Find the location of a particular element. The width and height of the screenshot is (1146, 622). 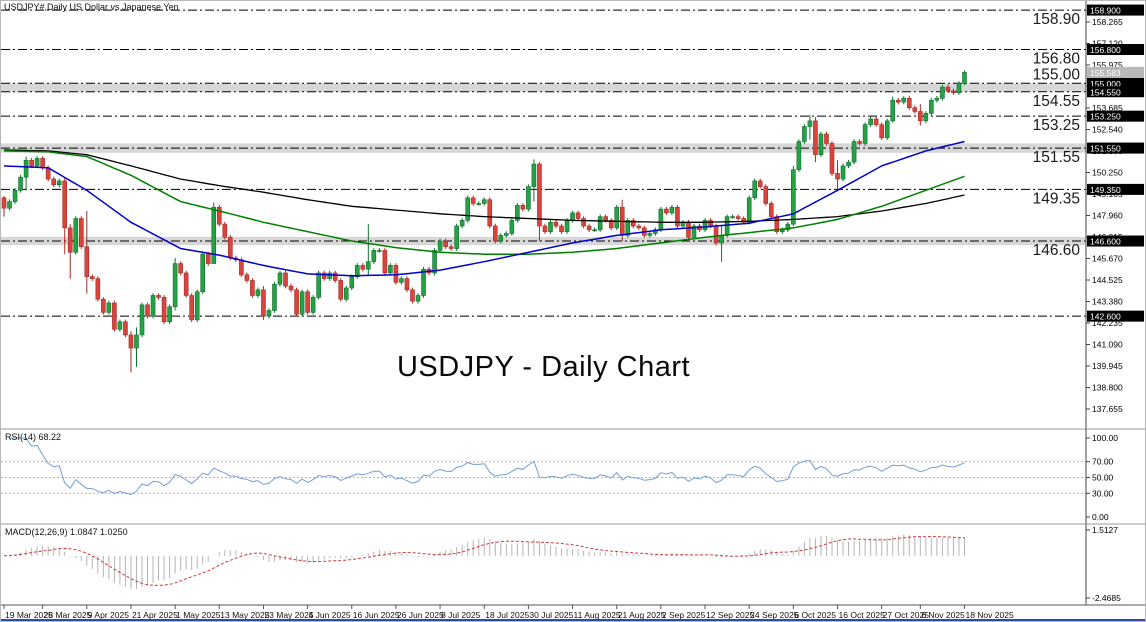

price-tick-label: 137.655 is located at coordinates (1107, 409).